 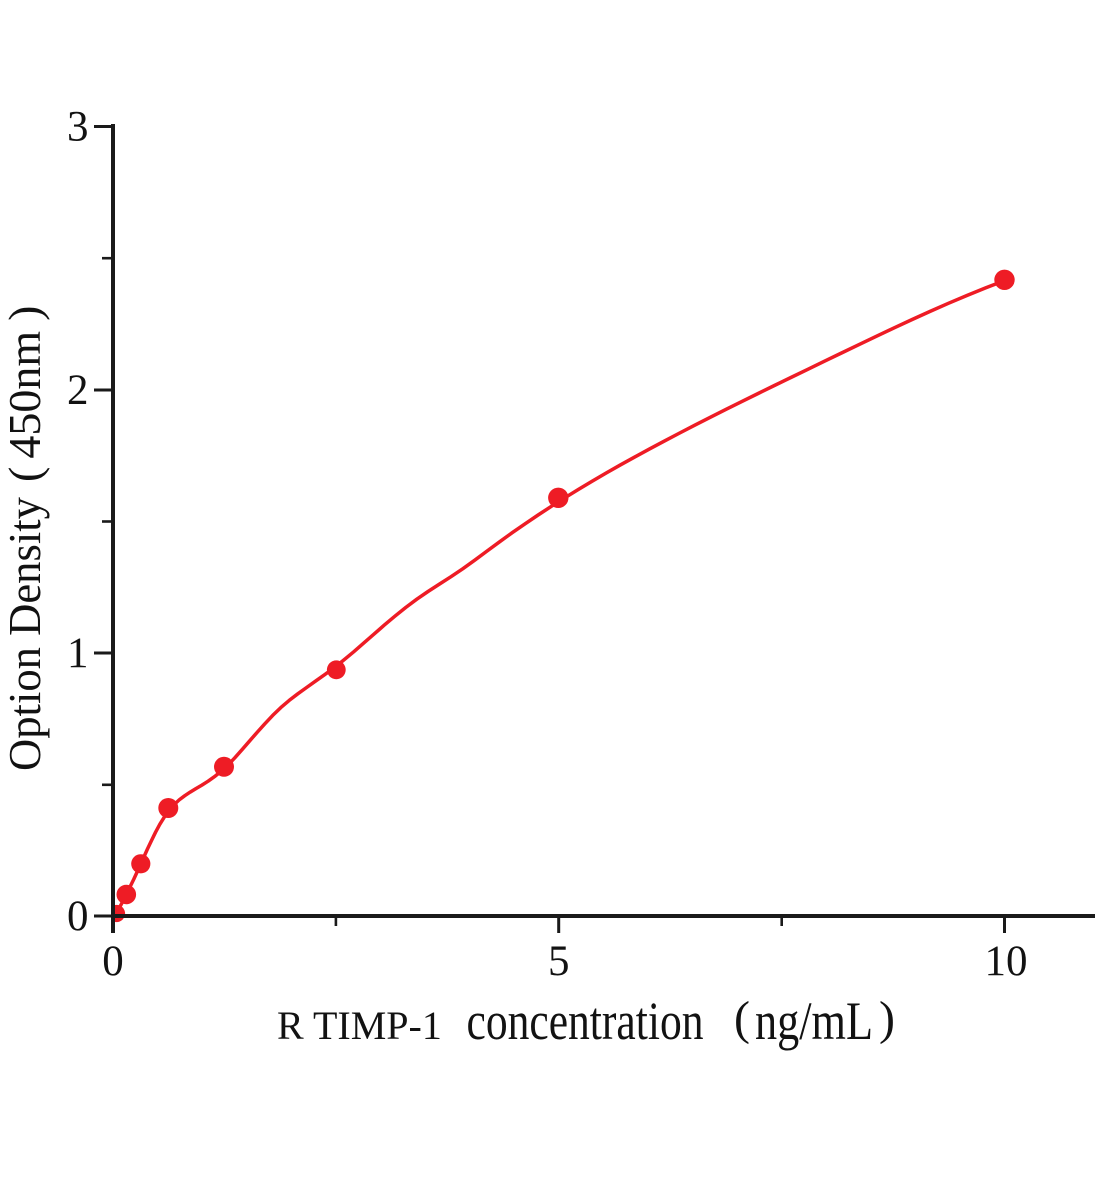 What do you see at coordinates (814, 1021) in the screenshot?
I see `svg-text: ng/mL` at bounding box center [814, 1021].